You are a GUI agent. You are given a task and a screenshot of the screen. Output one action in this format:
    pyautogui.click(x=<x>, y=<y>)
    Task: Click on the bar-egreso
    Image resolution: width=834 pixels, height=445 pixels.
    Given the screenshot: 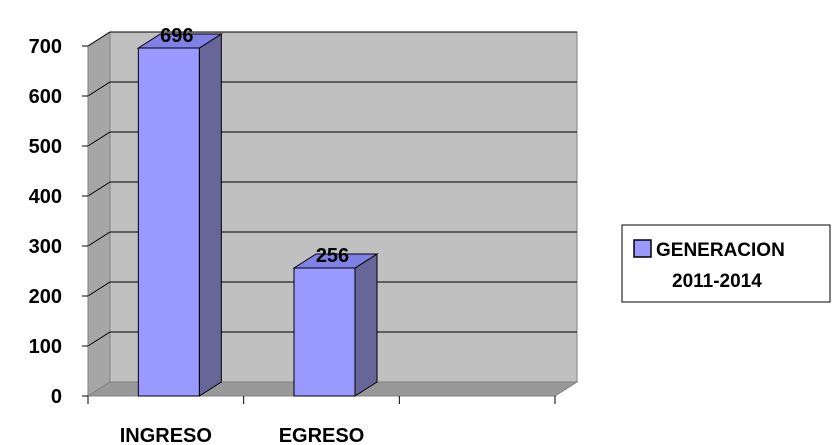 What is the action you would take?
    pyautogui.click(x=335, y=325)
    